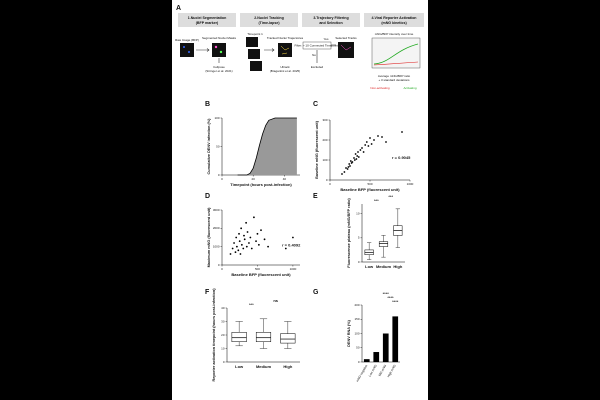  Describe the element at coordinates (285, 38) in the screenshot. I see `label: Tracked Nuclei Trajectories` at that location.